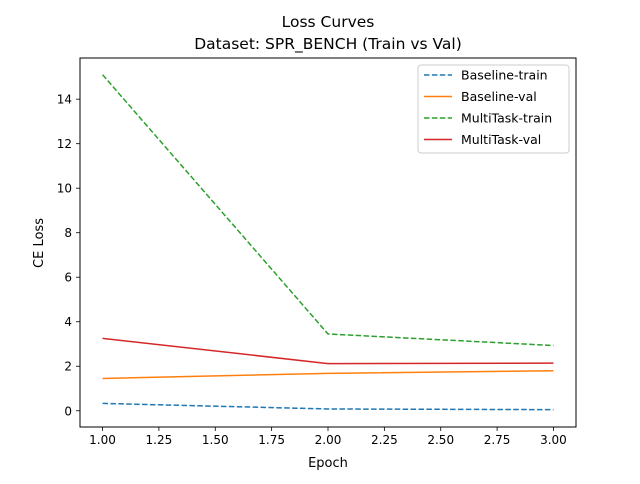  What do you see at coordinates (497, 440) in the screenshot?
I see `x-tick-label: 2.75` at bounding box center [497, 440].